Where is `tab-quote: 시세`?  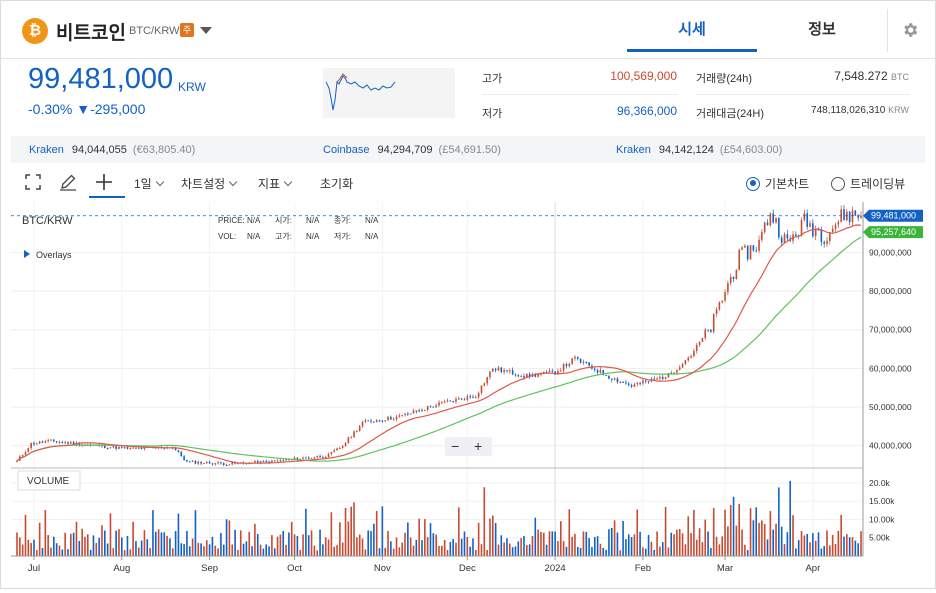
tab-quote: 시세 is located at coordinates (692, 26).